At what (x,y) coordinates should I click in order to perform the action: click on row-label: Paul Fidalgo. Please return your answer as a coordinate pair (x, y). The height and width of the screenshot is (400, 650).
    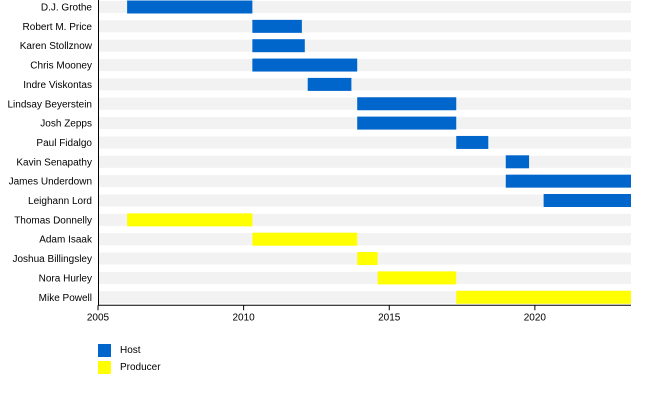
    Looking at the image, I should click on (64, 143).